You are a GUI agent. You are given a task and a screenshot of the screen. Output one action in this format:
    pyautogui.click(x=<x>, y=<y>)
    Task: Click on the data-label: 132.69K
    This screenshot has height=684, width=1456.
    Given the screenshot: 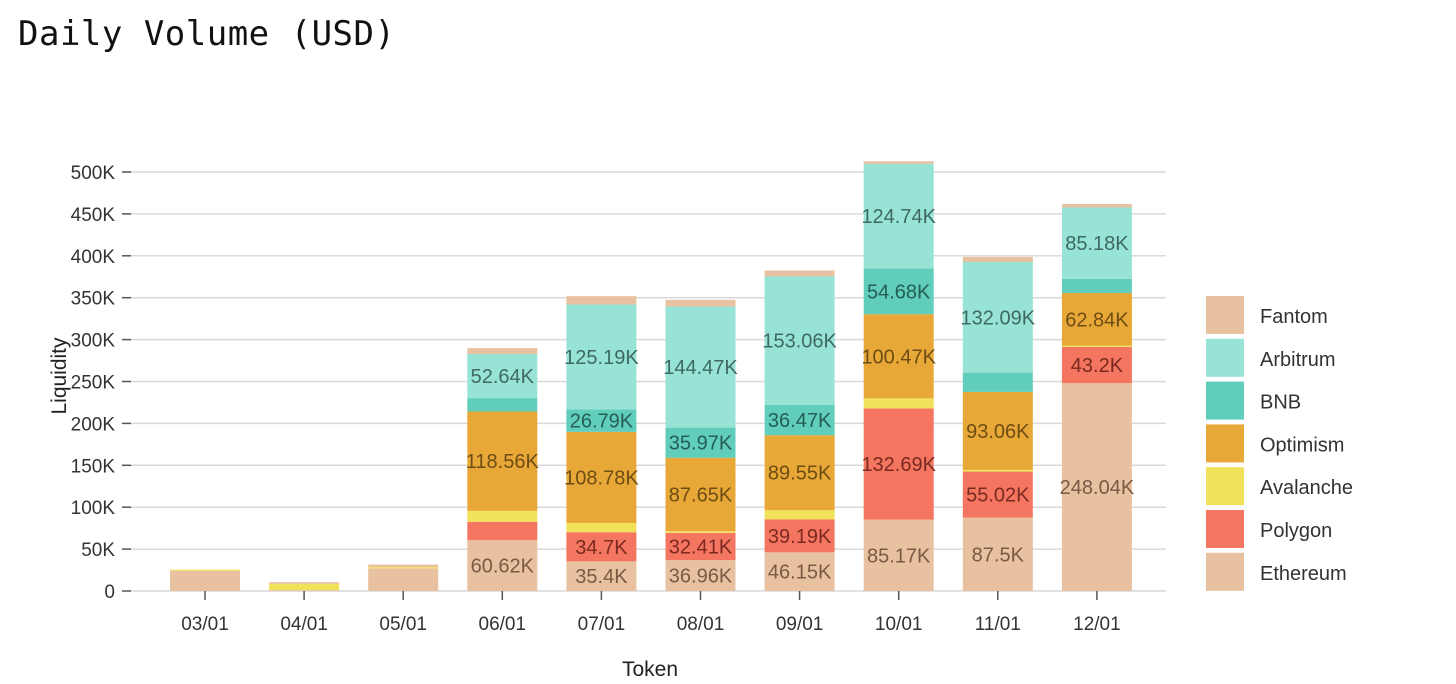 What is the action you would take?
    pyautogui.click(x=898, y=465)
    